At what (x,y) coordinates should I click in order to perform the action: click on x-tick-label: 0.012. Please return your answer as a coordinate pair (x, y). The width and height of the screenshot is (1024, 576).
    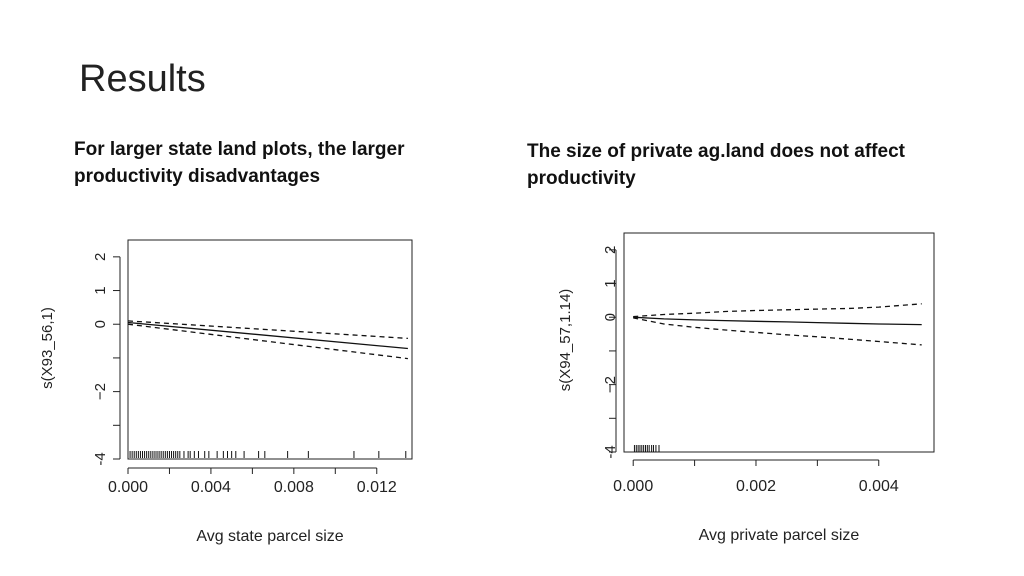
    Looking at the image, I should click on (377, 487).